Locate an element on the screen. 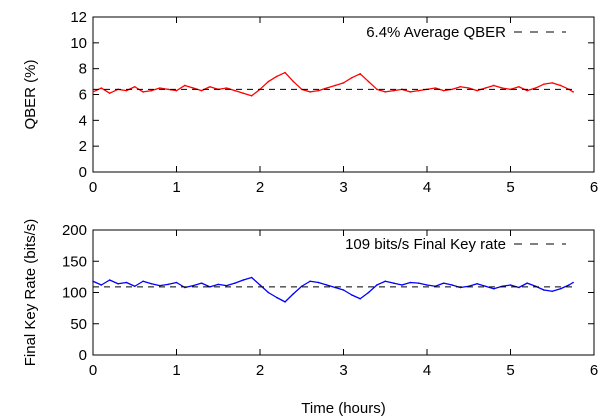 The image size is (607, 417). key-rate-x-tick-label: 1 is located at coordinates (176, 370).